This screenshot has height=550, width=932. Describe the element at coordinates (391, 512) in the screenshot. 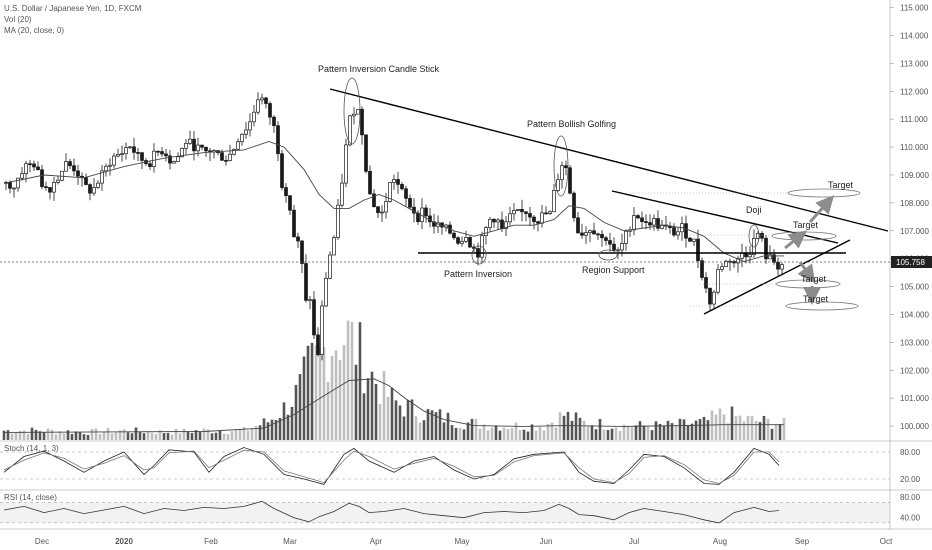

I see `rsi-line` at that location.